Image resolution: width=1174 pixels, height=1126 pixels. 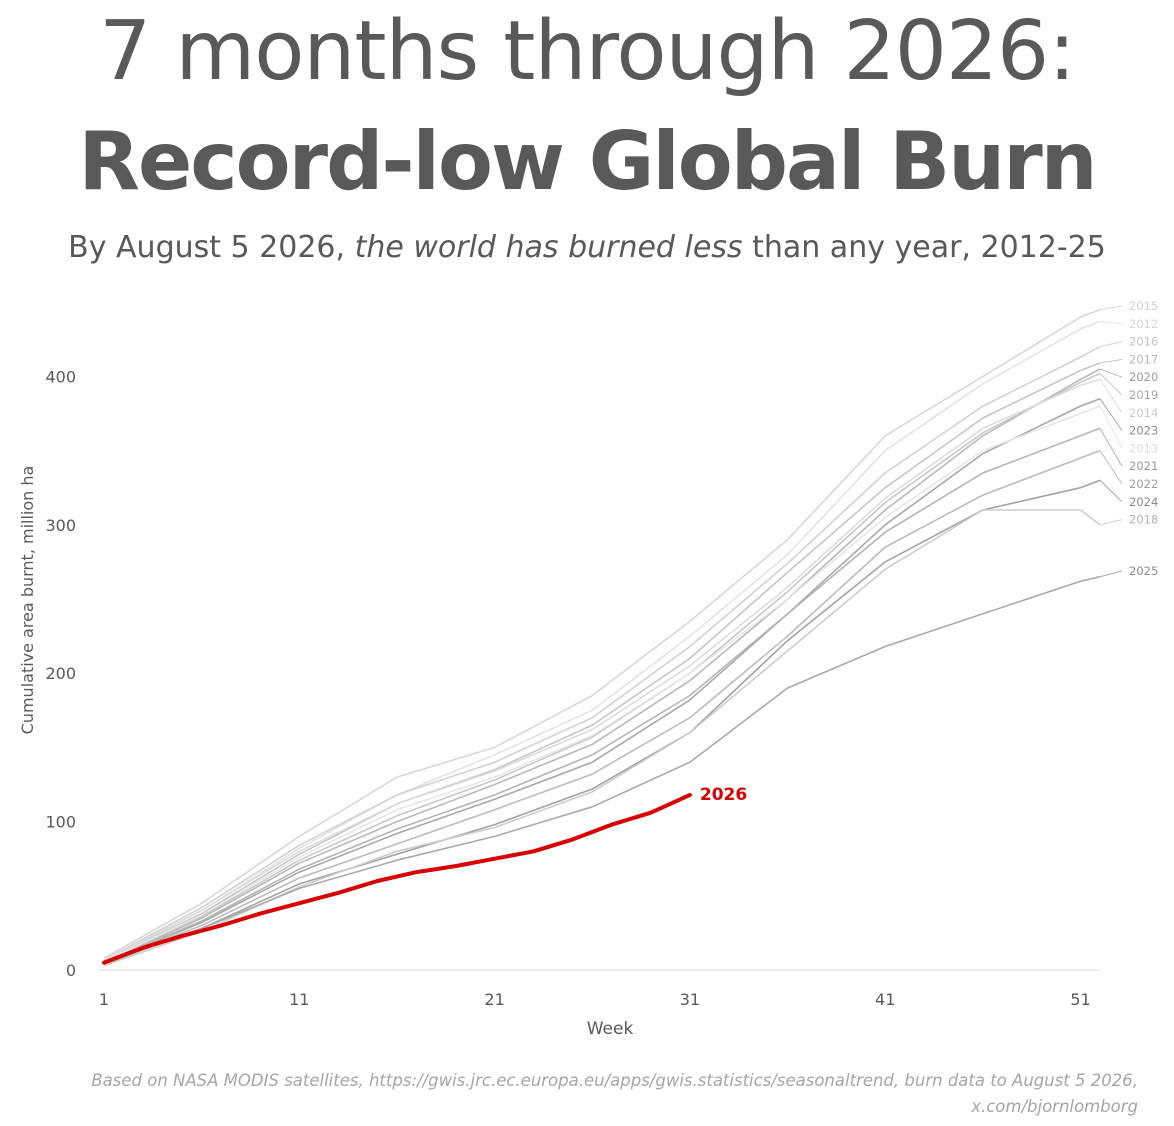 I want to click on series-leader-2019, so click(x=1111, y=384).